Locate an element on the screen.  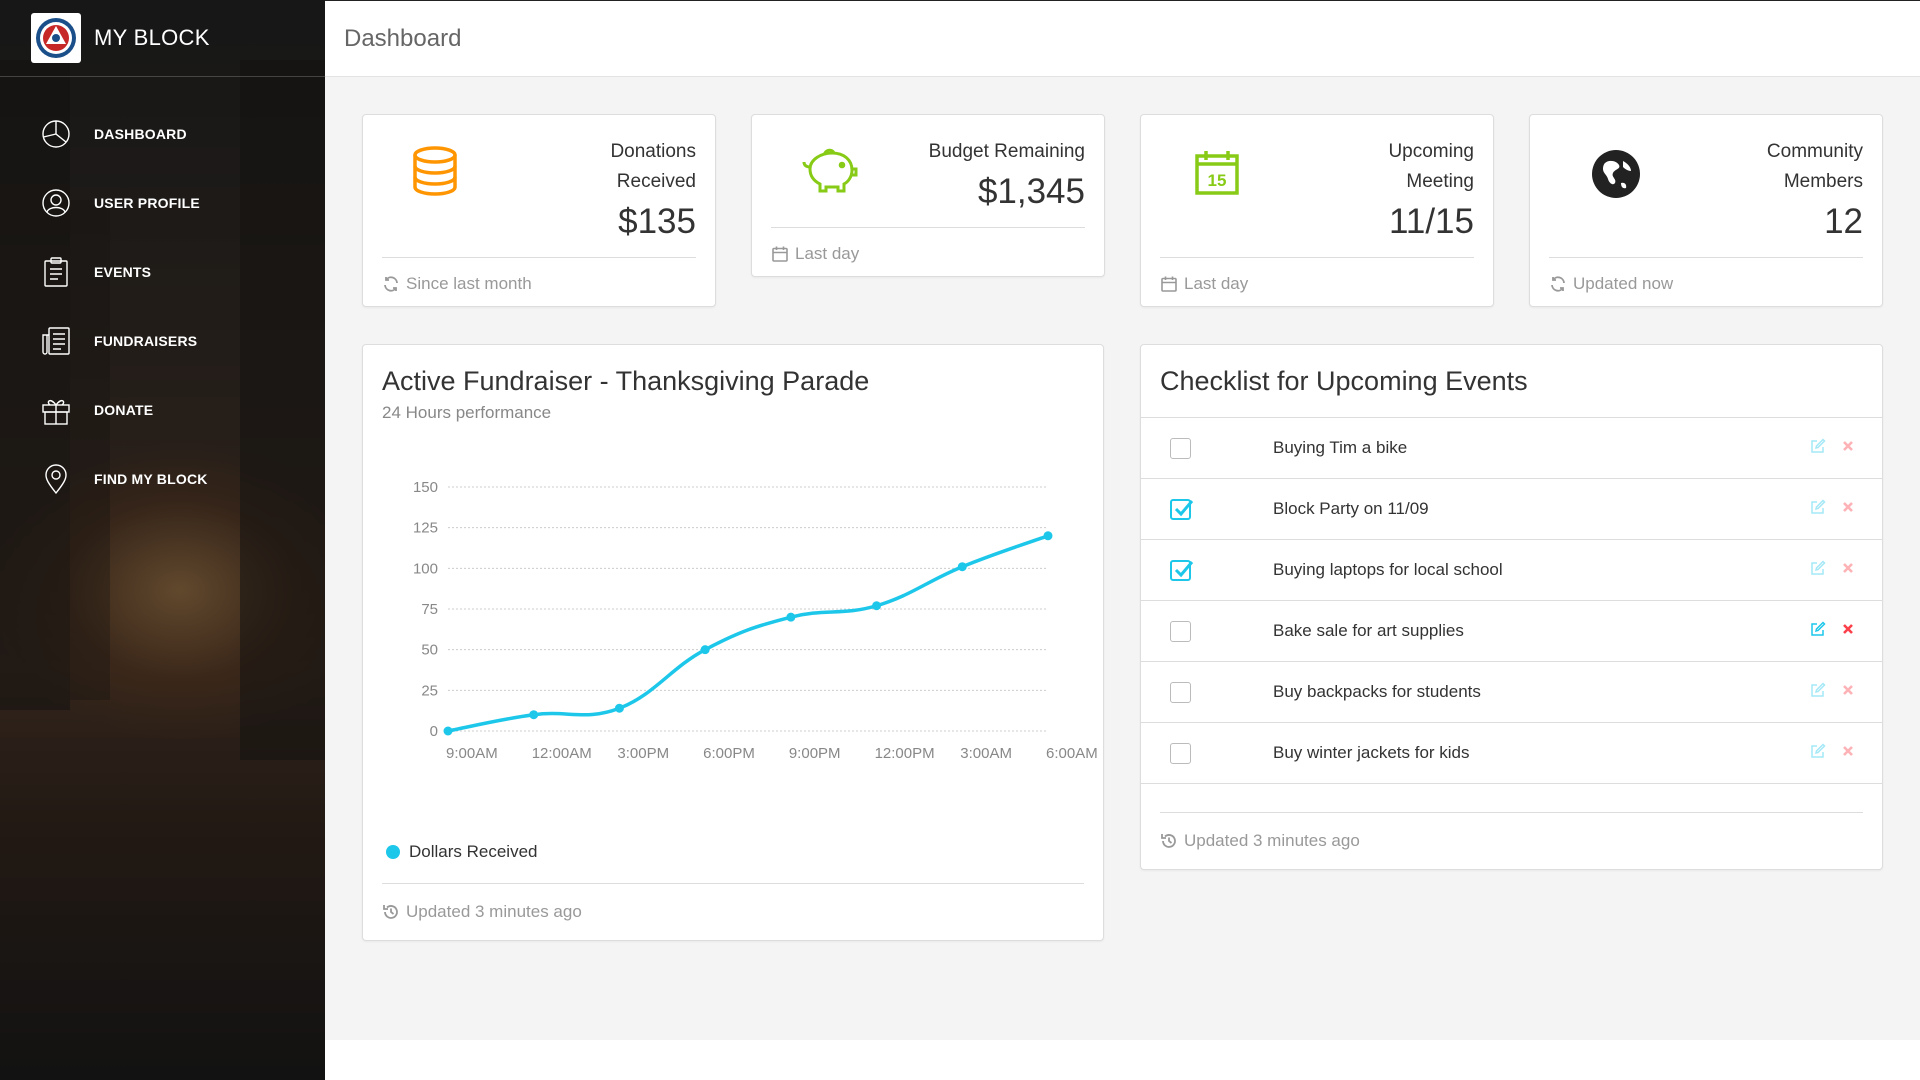
calendar-15-icon: 15 is located at coordinates (1217, 173).